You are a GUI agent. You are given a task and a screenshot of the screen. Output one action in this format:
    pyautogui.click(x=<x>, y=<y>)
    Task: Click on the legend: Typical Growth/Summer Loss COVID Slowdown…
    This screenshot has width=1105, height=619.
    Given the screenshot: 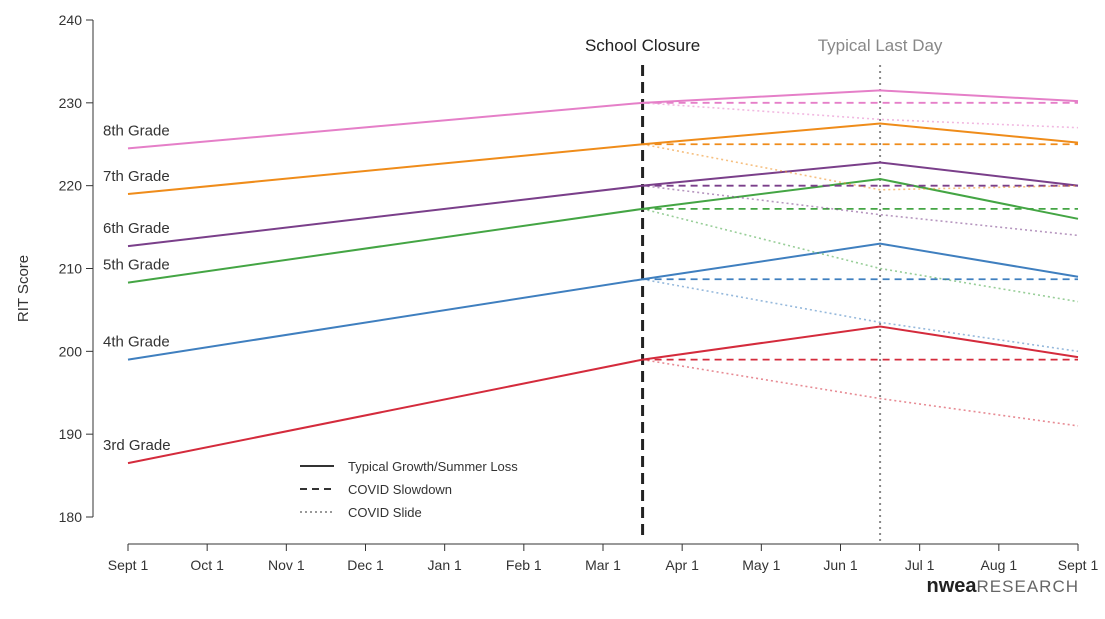 What is the action you would take?
    pyautogui.click(x=409, y=489)
    